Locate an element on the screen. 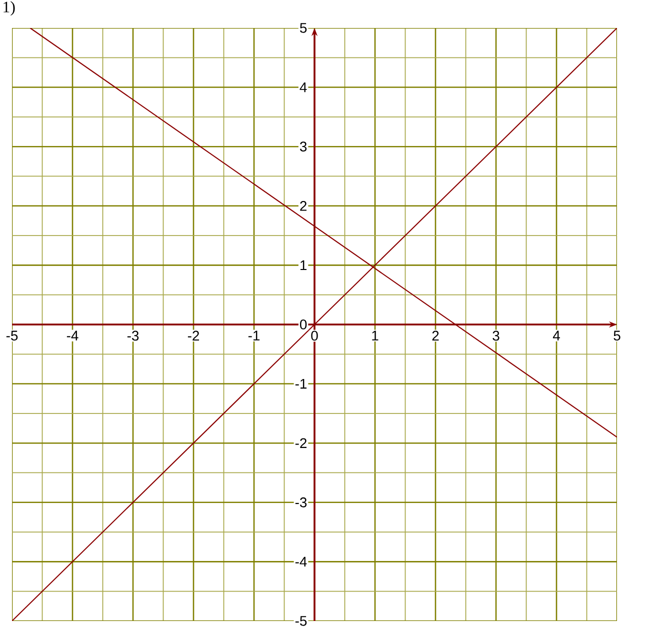  y-tick-label: -3 is located at coordinates (301, 502).